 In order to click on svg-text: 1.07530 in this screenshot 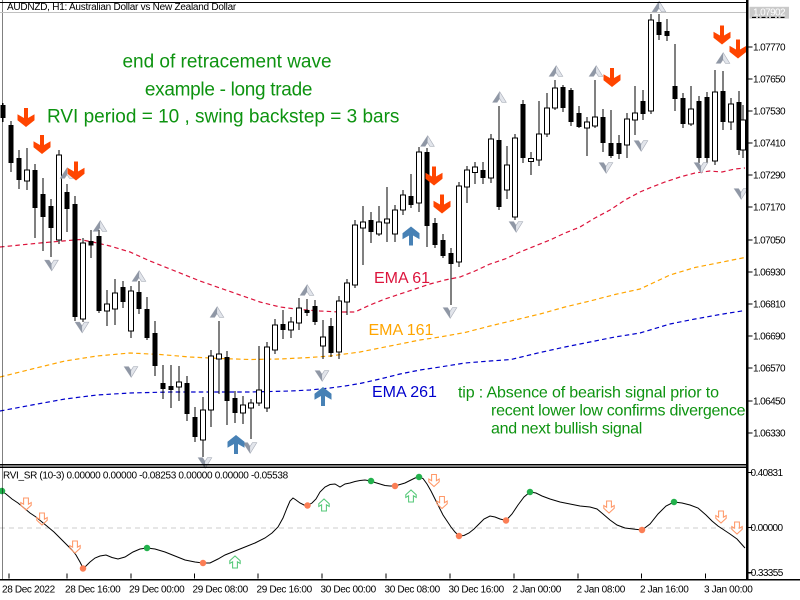, I will do `click(769, 112)`.